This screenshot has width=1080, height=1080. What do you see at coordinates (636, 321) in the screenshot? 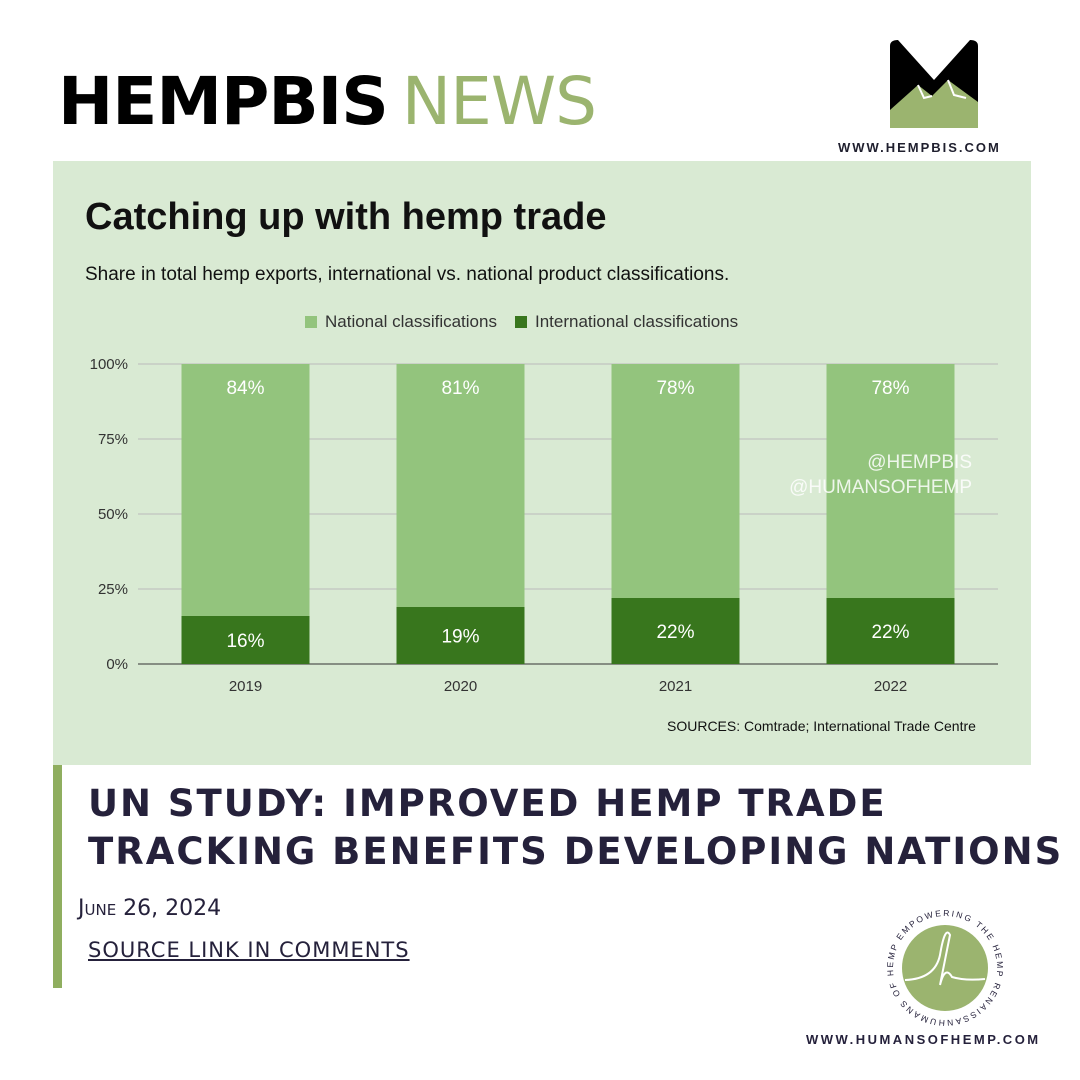
I see `legend-label-international: International classifications` at bounding box center [636, 321].